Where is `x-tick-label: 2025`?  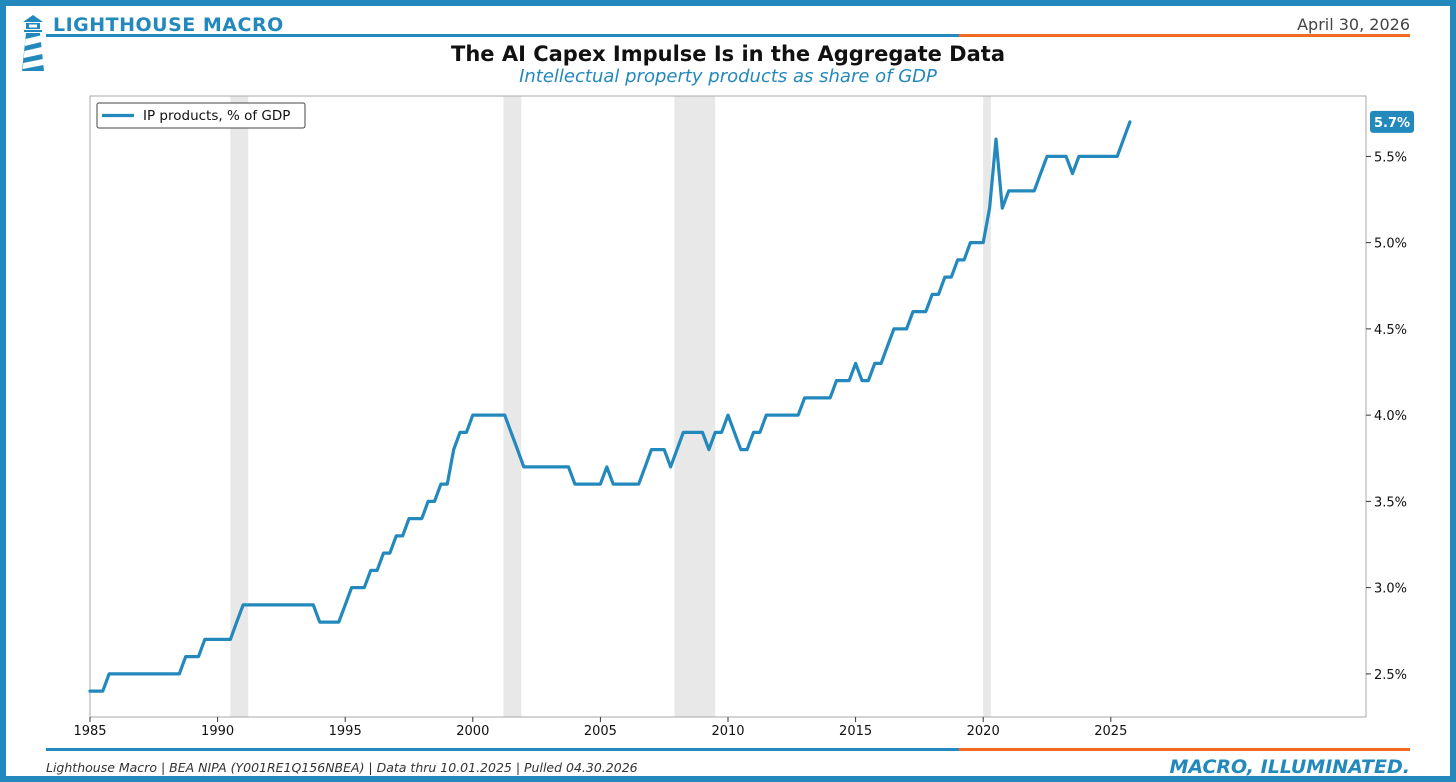 x-tick-label: 2025 is located at coordinates (1110, 731).